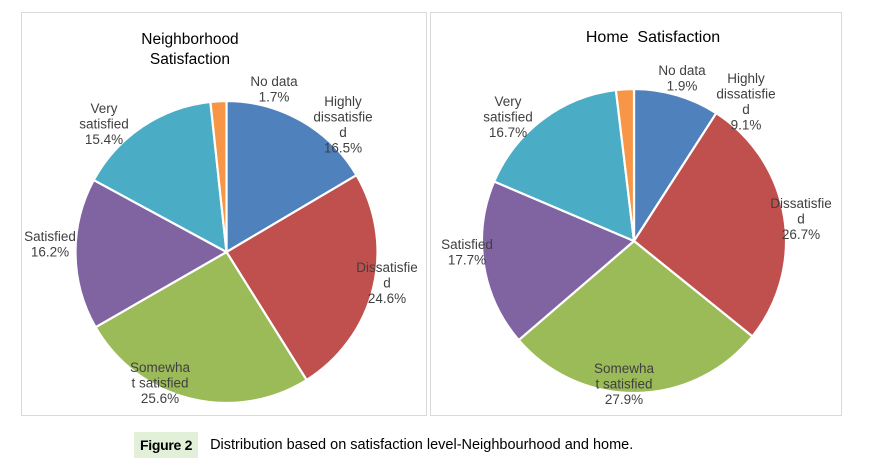 This screenshot has width=872, height=466. What do you see at coordinates (508, 117) in the screenshot?
I see `data-label-very-satisfied: Very satisfied 16.7%` at bounding box center [508, 117].